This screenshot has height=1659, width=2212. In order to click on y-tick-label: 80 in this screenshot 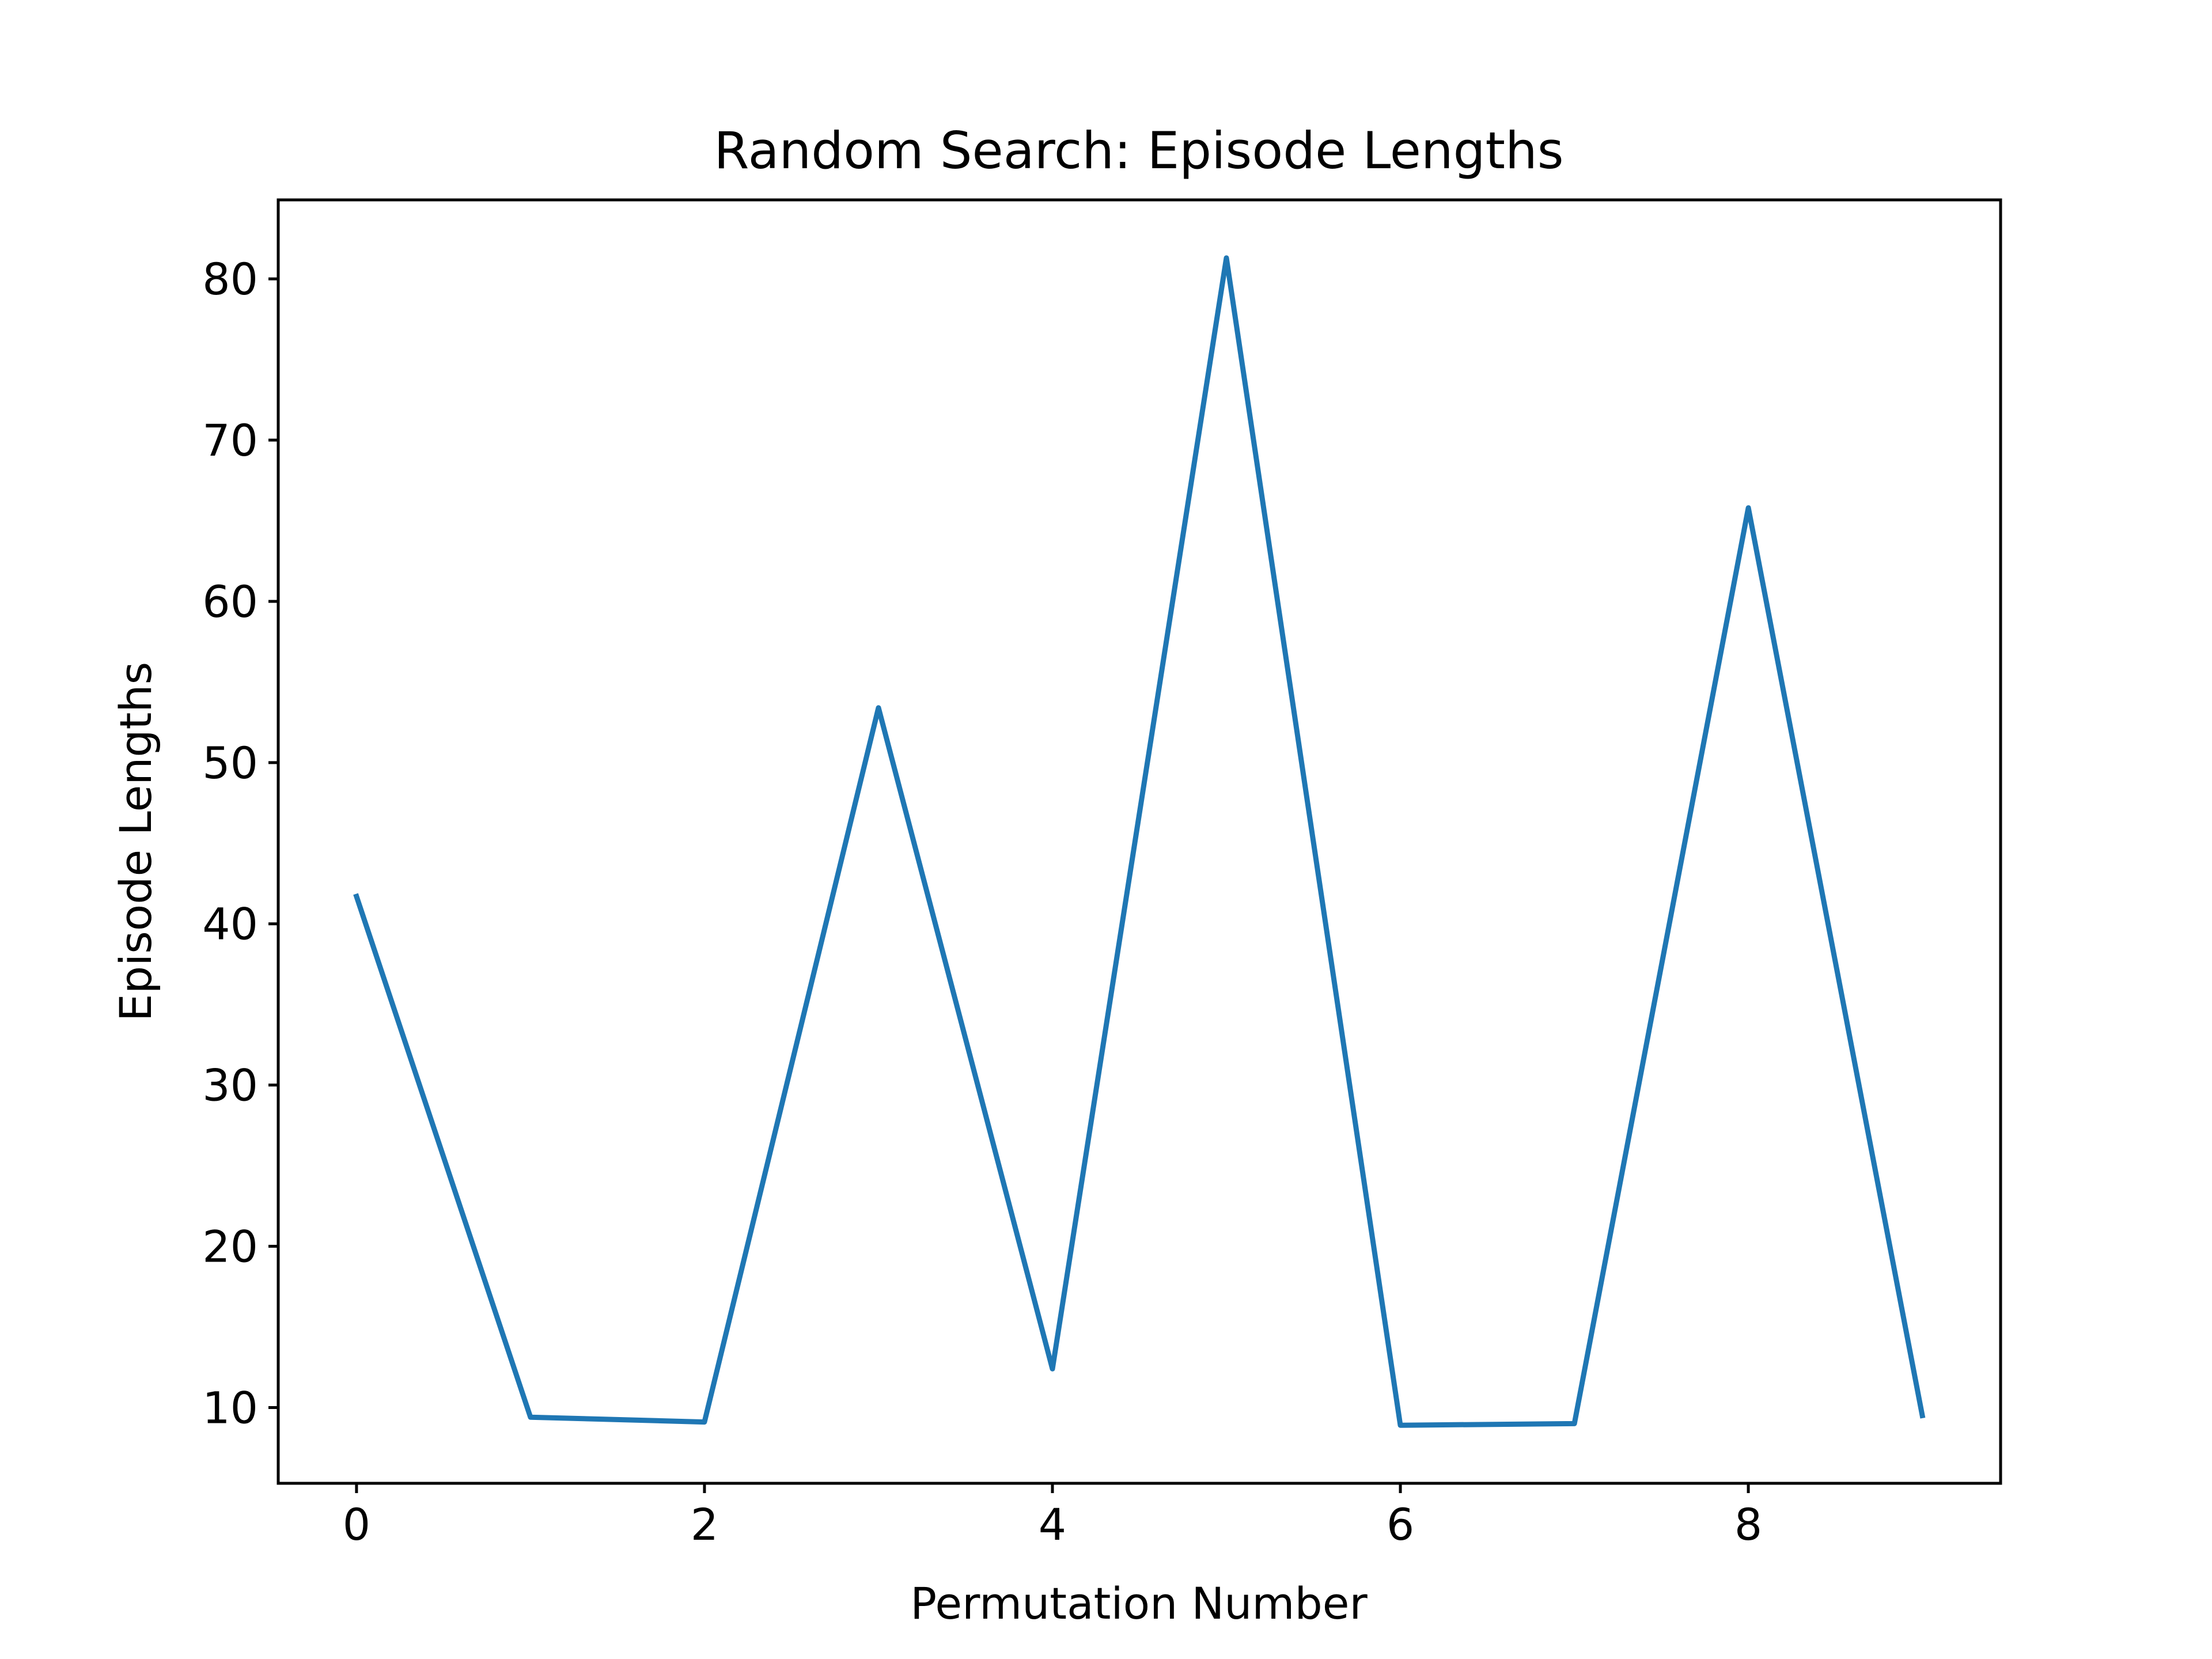, I will do `click(230, 279)`.